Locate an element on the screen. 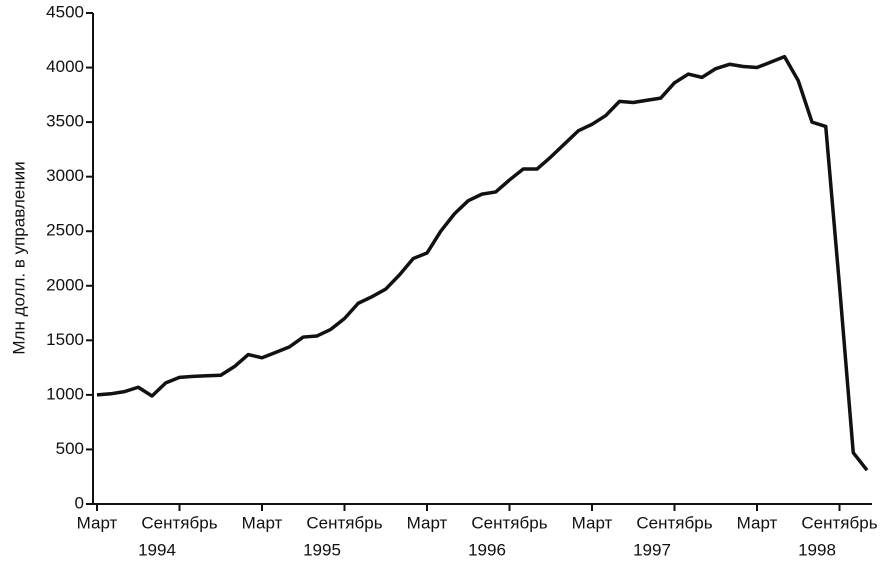  year-label: 1998 is located at coordinates (817, 549).